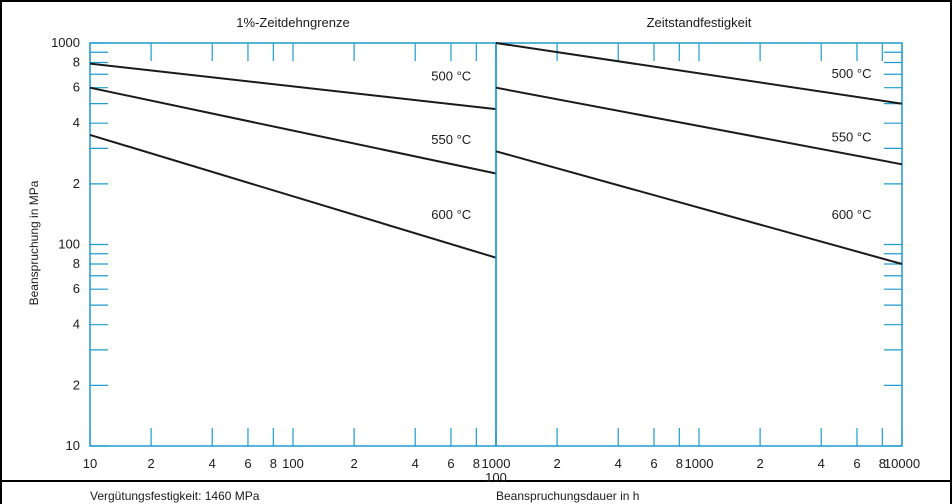 This screenshot has width=952, height=504. Describe the element at coordinates (175, 496) in the screenshot. I see `footer-left-label: Vergütungsfestigkeit: 1460 MPa` at that location.